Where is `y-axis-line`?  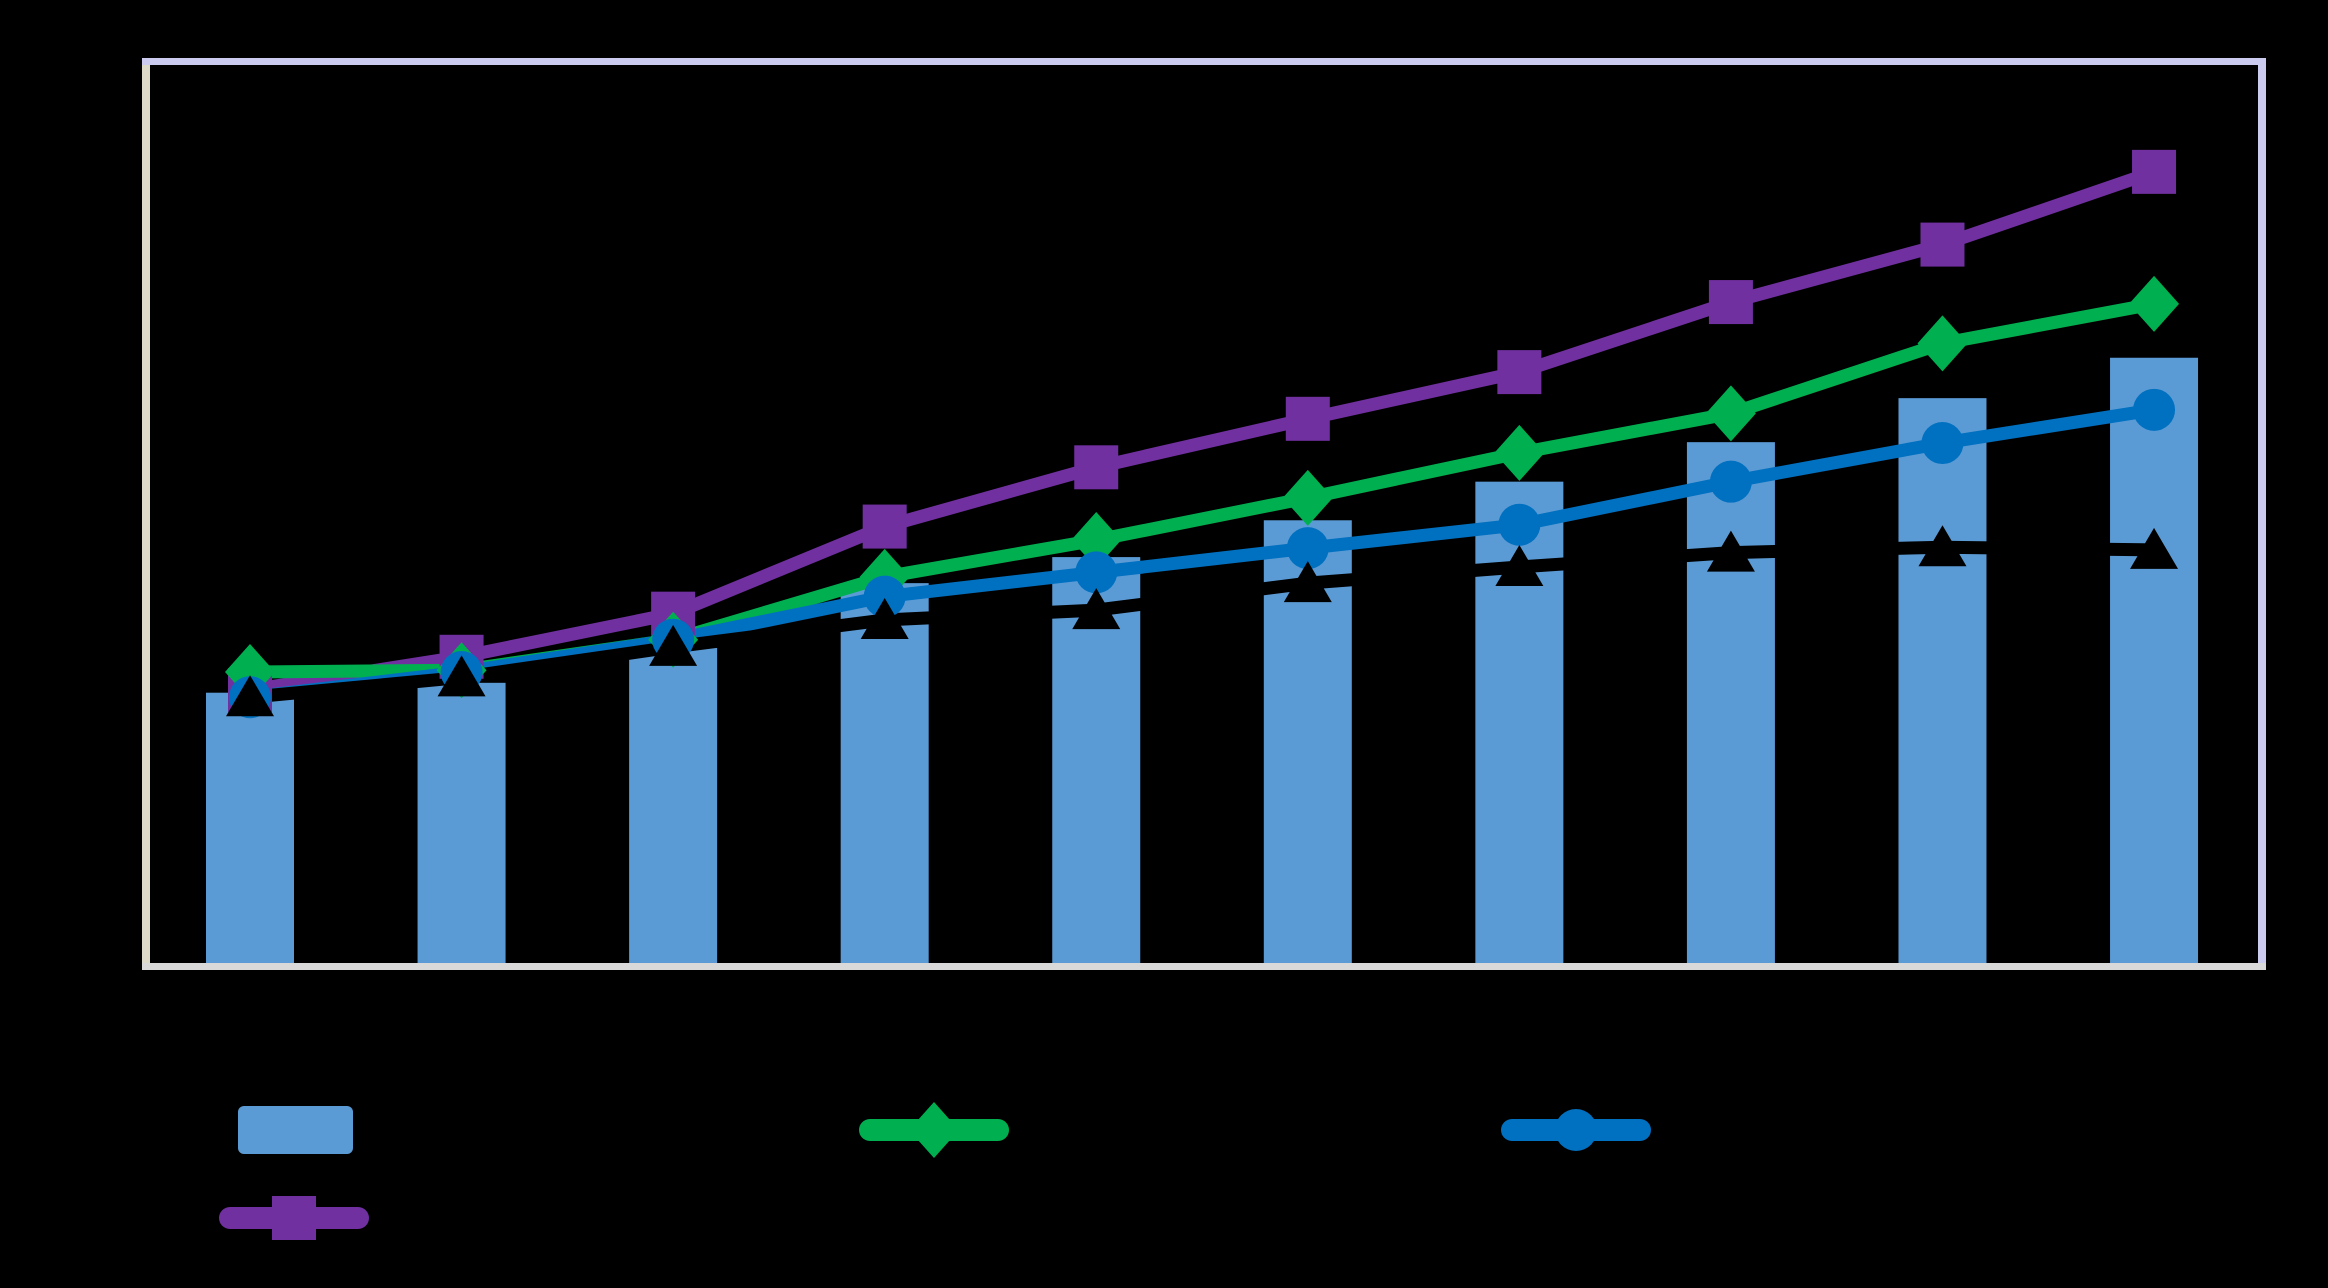 y-axis-line is located at coordinates (146, 517).